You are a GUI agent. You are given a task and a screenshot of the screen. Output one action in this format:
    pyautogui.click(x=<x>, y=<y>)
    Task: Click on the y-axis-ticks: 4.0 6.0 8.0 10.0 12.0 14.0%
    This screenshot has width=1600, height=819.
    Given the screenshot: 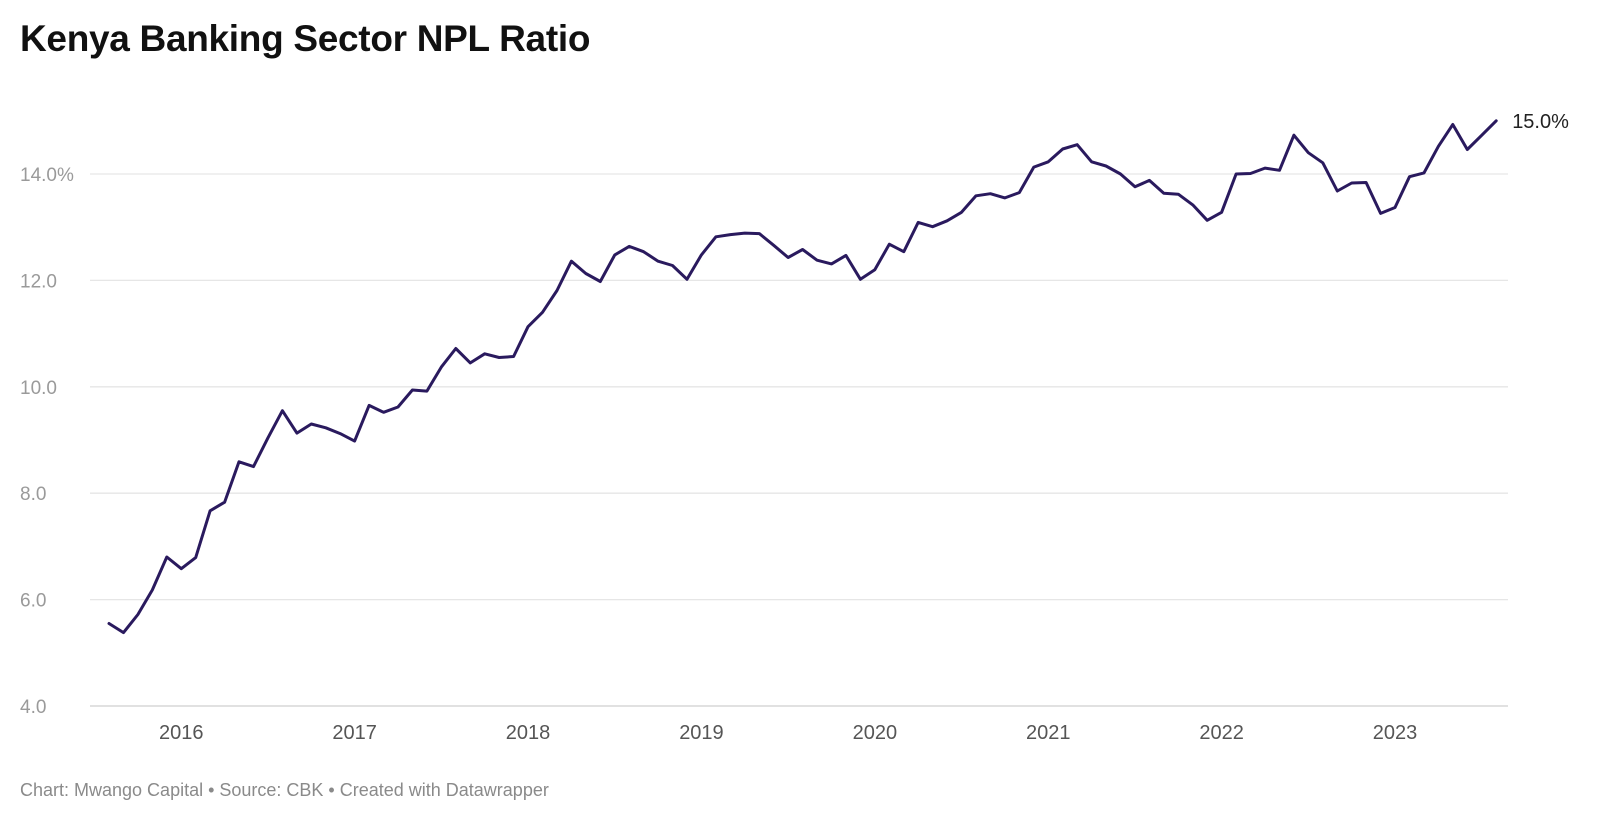 What is the action you would take?
    pyautogui.click(x=47, y=441)
    